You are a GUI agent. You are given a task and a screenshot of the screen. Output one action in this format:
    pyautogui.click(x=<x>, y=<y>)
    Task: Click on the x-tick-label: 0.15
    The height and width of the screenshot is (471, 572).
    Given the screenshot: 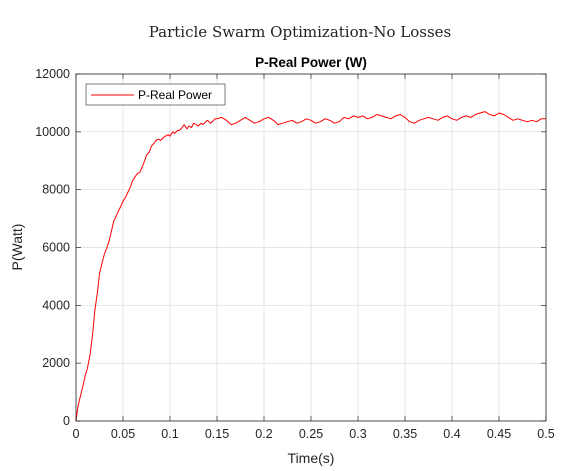 What is the action you would take?
    pyautogui.click(x=217, y=434)
    